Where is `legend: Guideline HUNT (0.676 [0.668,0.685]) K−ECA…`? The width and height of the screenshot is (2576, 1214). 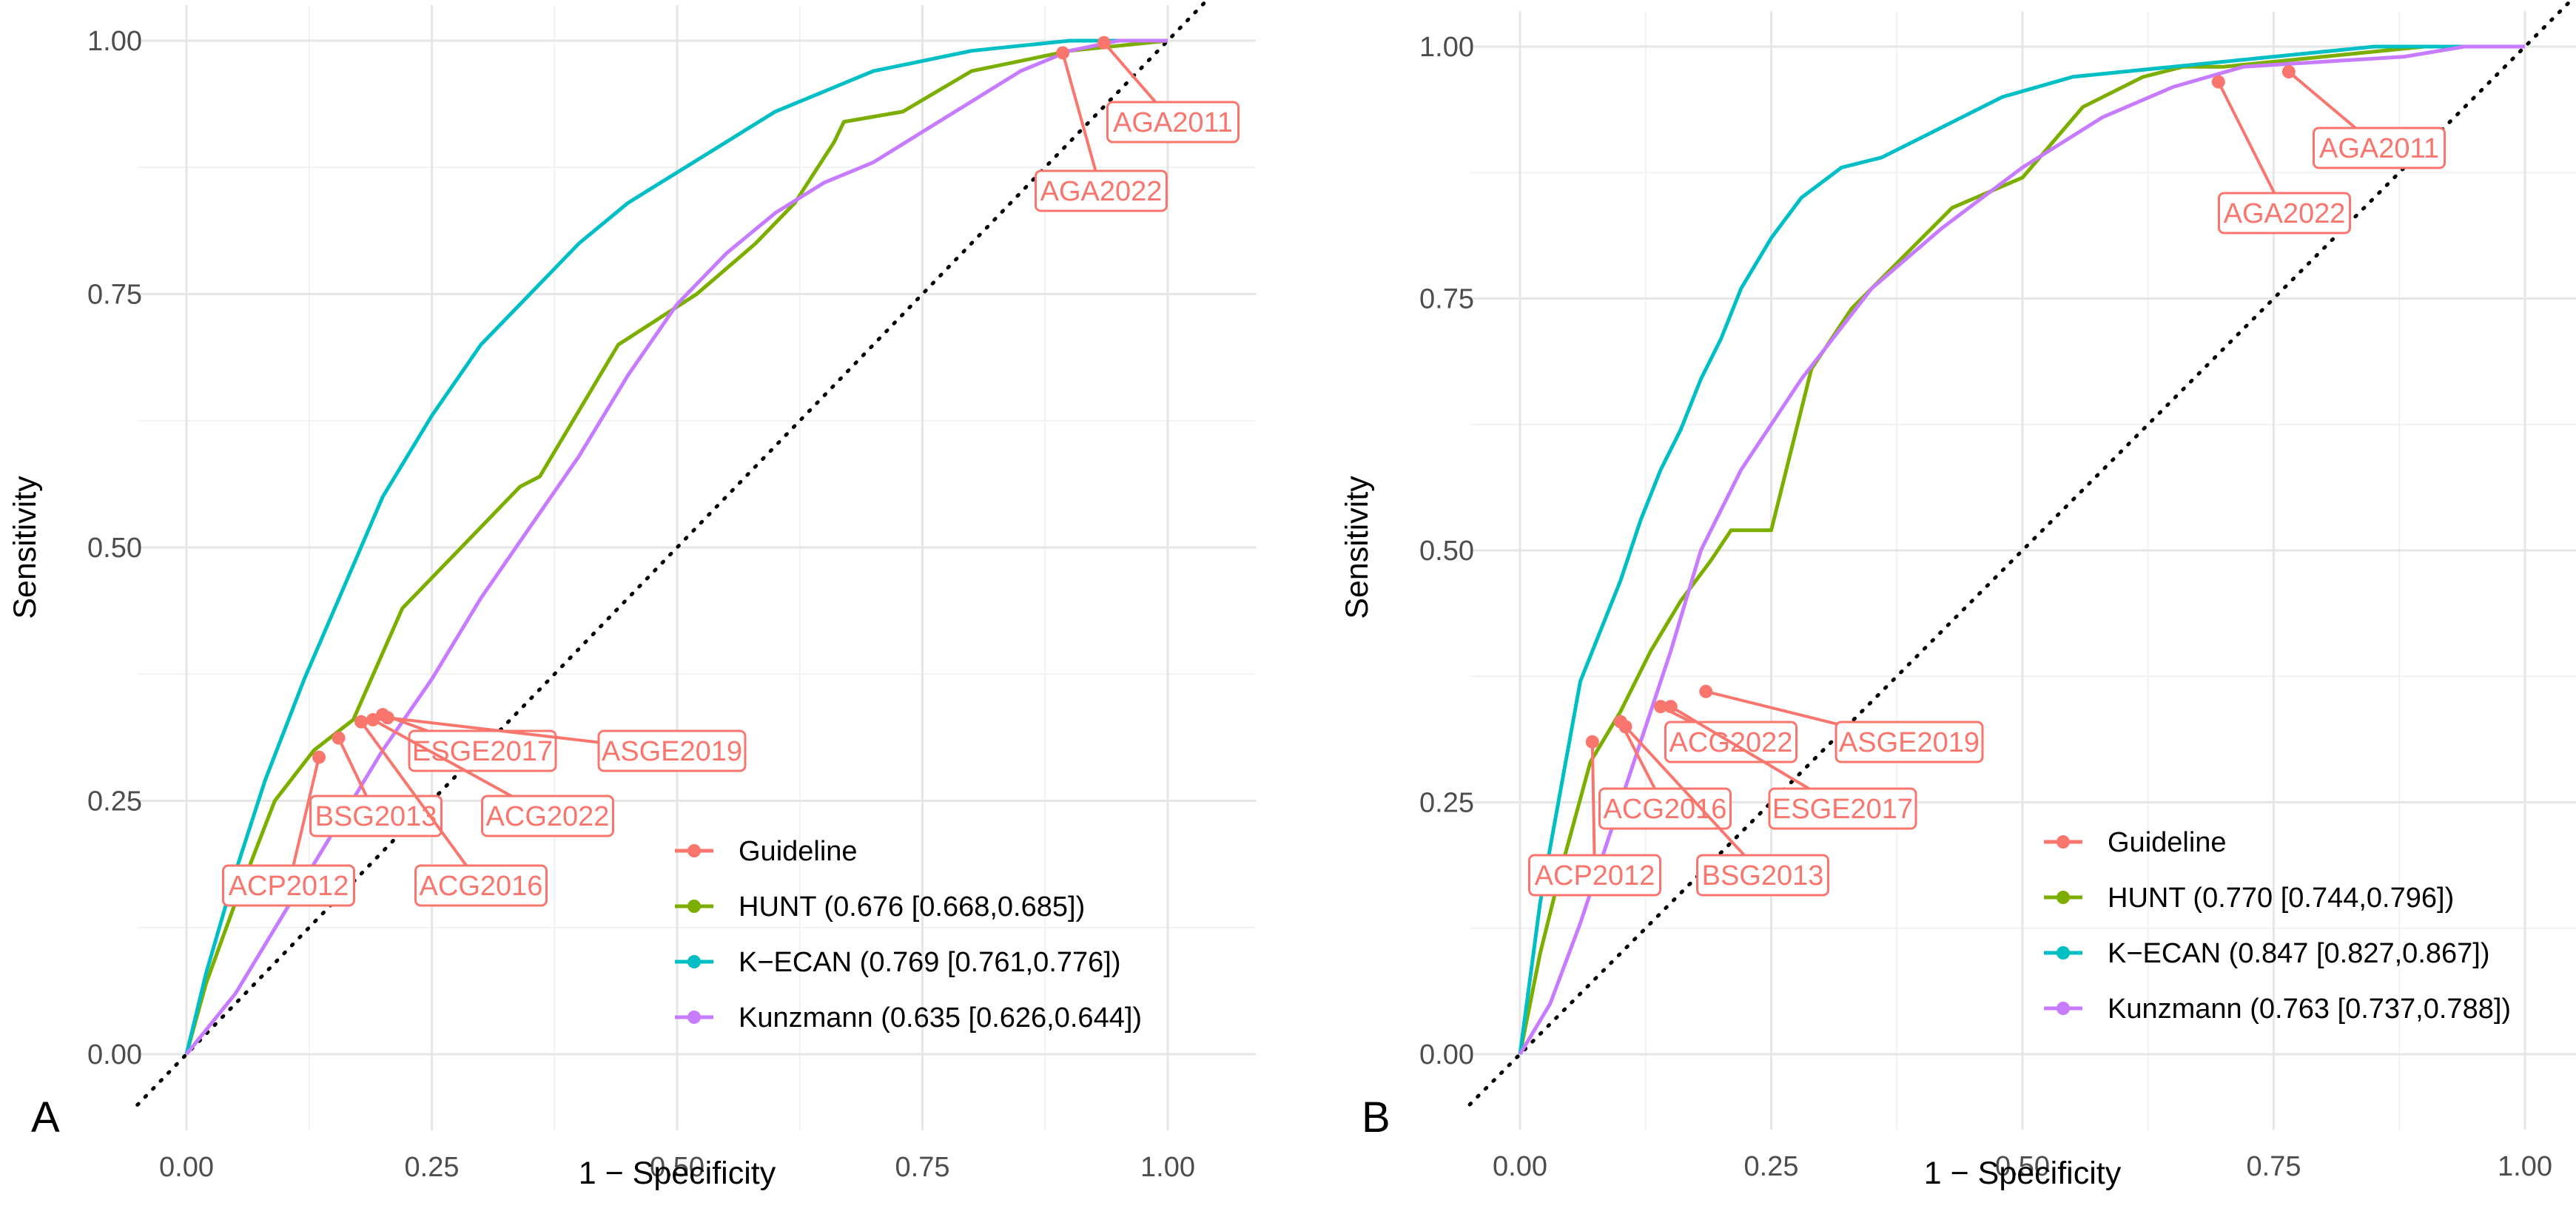
legend: Guideline HUNT (0.676 [0.668,0.685]) K−ECA… is located at coordinates (908, 934).